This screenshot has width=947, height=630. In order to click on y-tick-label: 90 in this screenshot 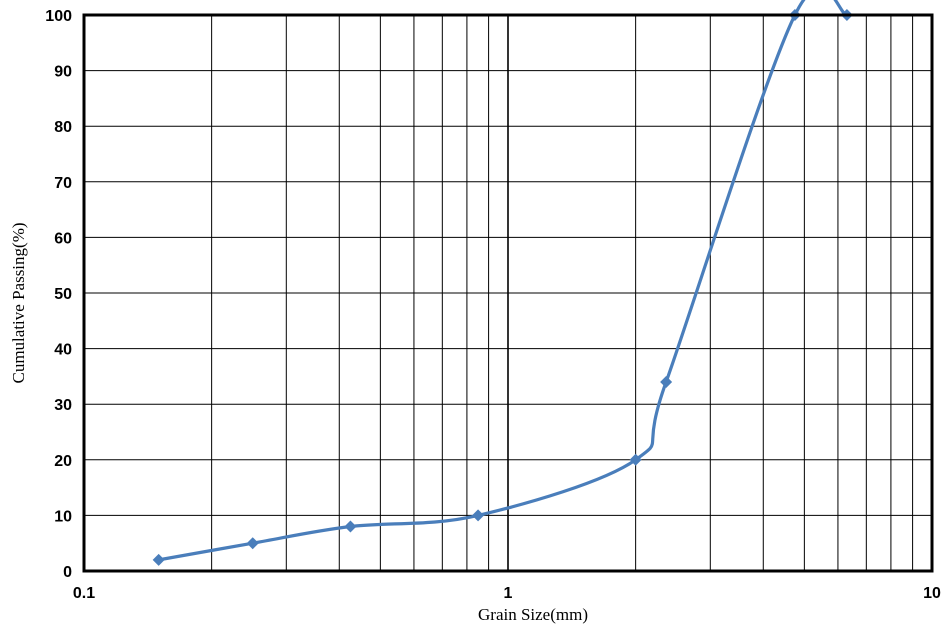, I will do `click(63, 72)`.